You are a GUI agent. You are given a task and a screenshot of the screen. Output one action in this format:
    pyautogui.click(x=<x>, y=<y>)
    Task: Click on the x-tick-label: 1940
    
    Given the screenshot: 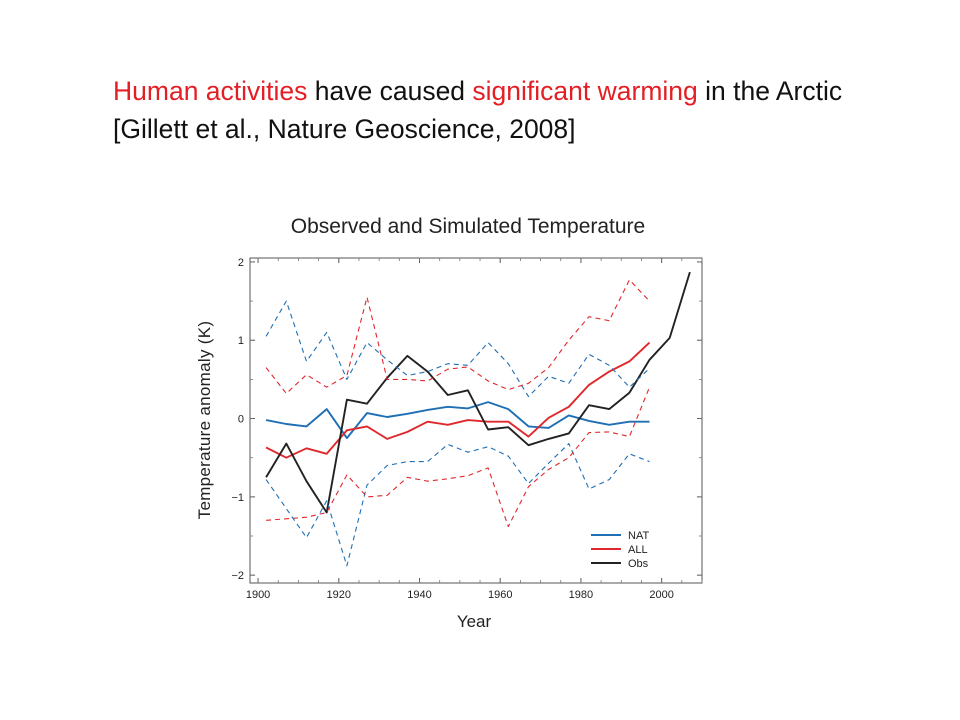 What is the action you would take?
    pyautogui.click(x=419, y=595)
    